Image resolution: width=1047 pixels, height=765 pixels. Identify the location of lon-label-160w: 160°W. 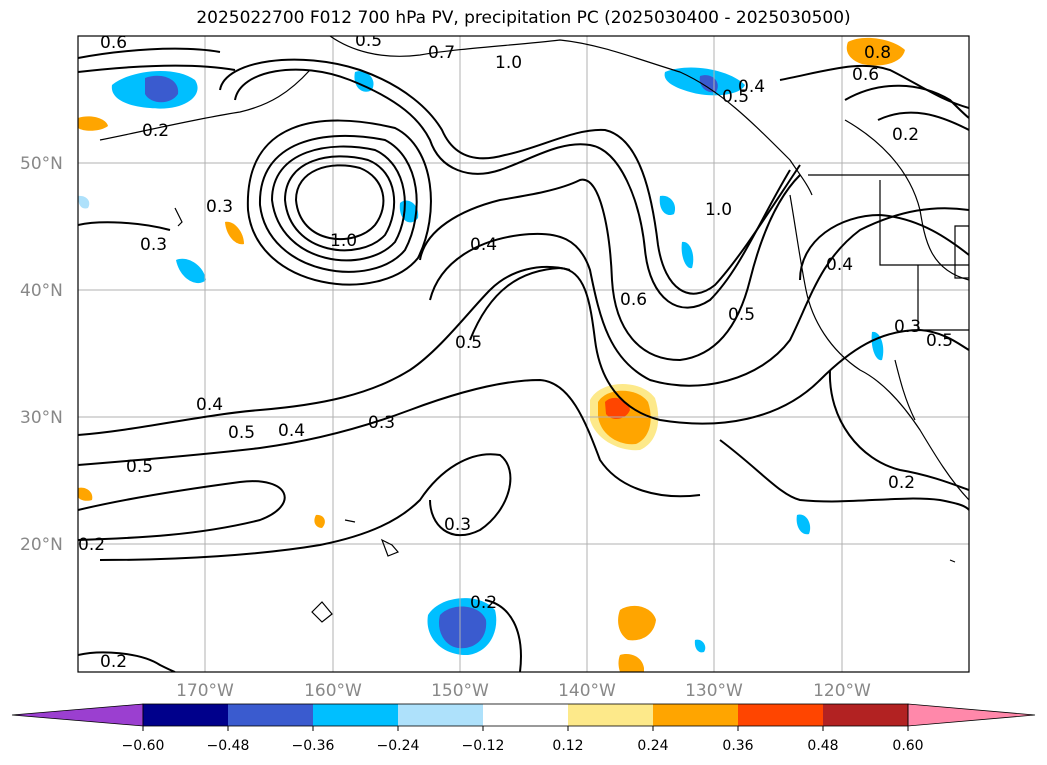
(333, 691).